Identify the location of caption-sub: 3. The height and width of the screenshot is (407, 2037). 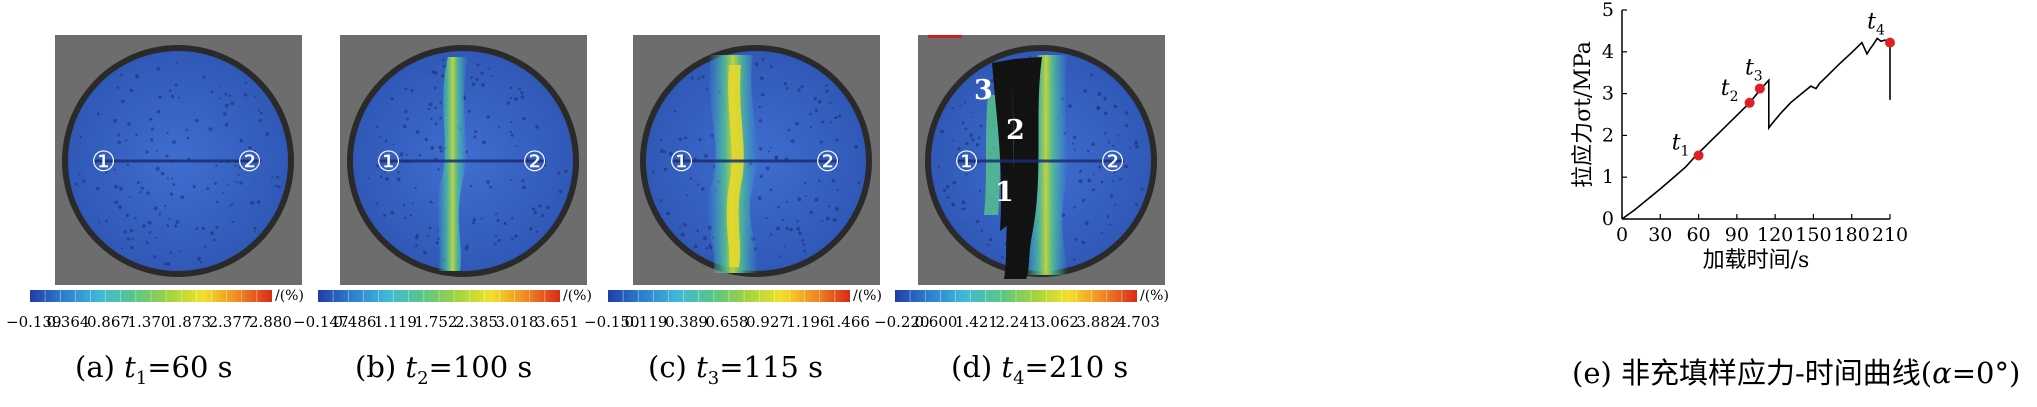
(713, 378).